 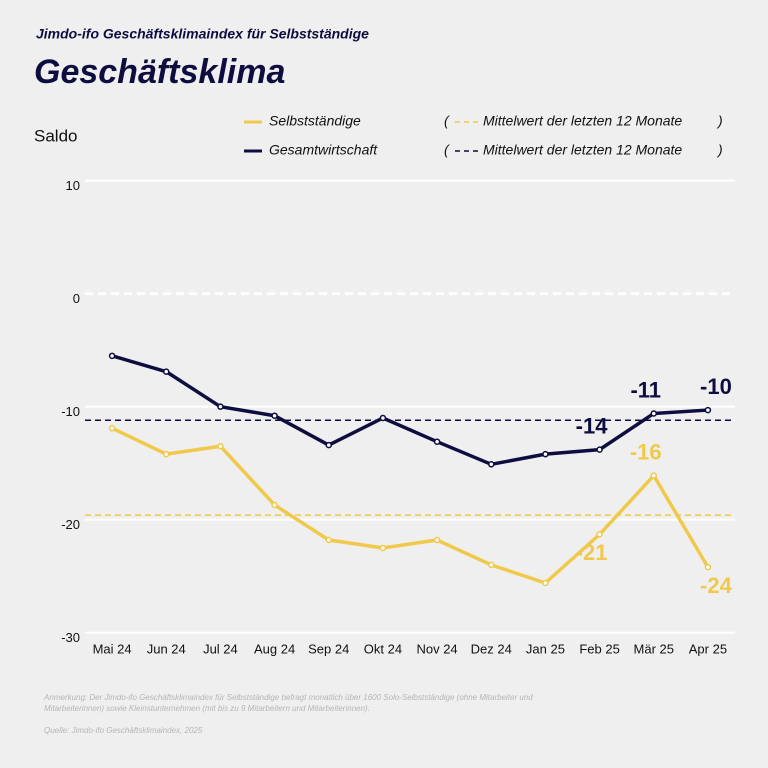 I want to click on y-tick-label: -30, so click(x=70, y=637).